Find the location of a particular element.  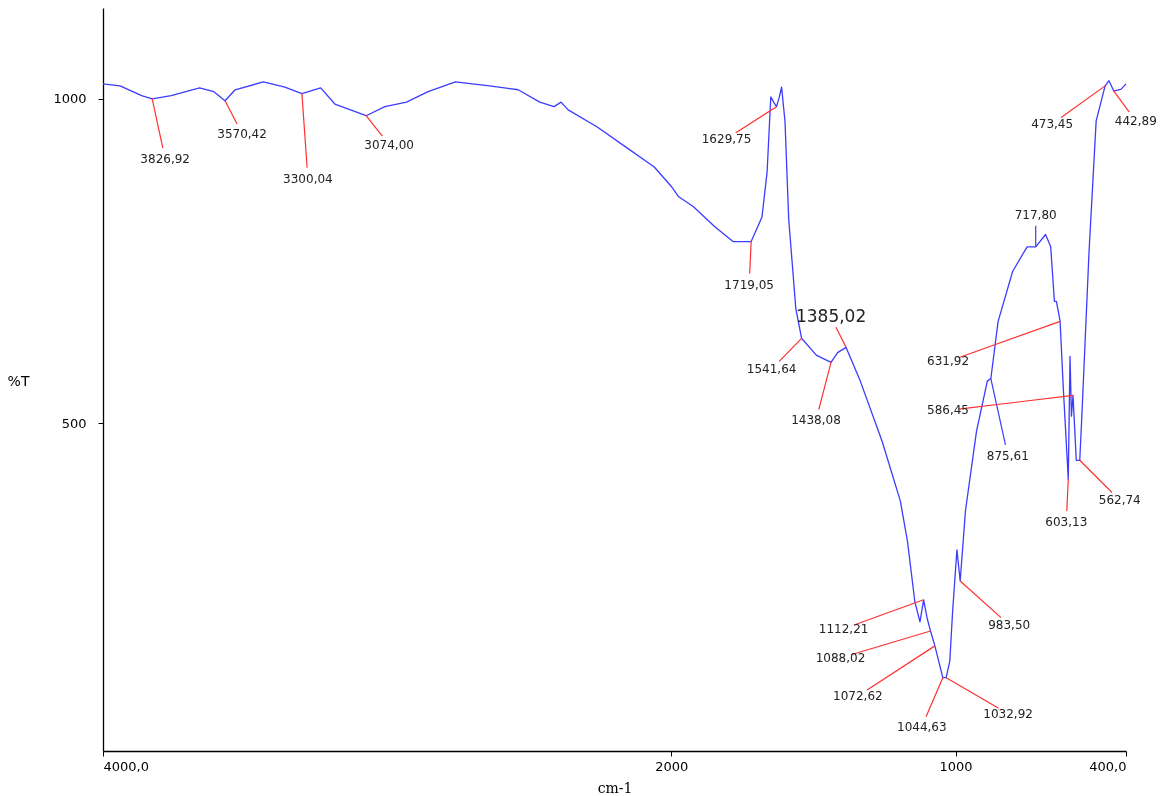

annotation: 631,92 is located at coordinates (948, 361).